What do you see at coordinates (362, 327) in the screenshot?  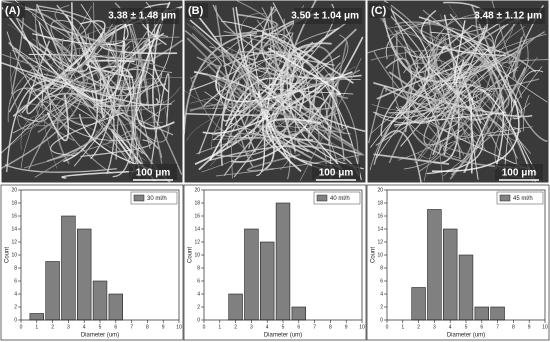 I see `x-tick-label: 10` at bounding box center [362, 327].